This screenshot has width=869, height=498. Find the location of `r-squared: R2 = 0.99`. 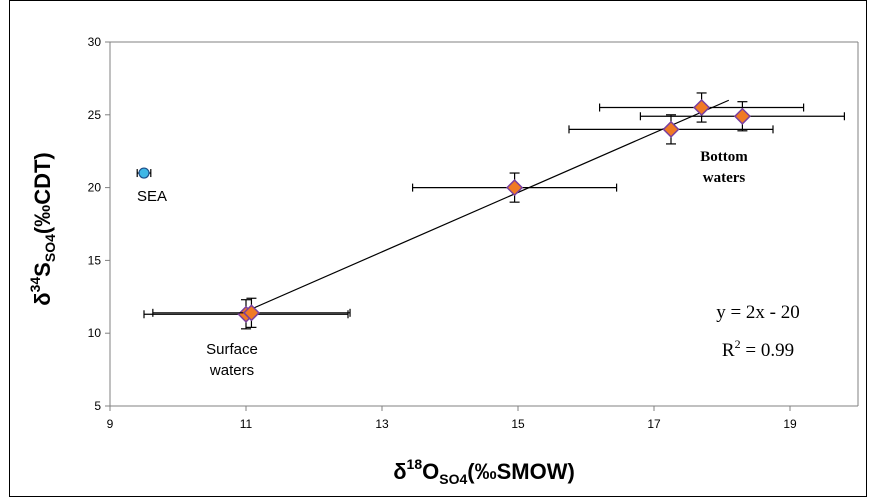

r-squared: R2 = 0.99 is located at coordinates (758, 349).